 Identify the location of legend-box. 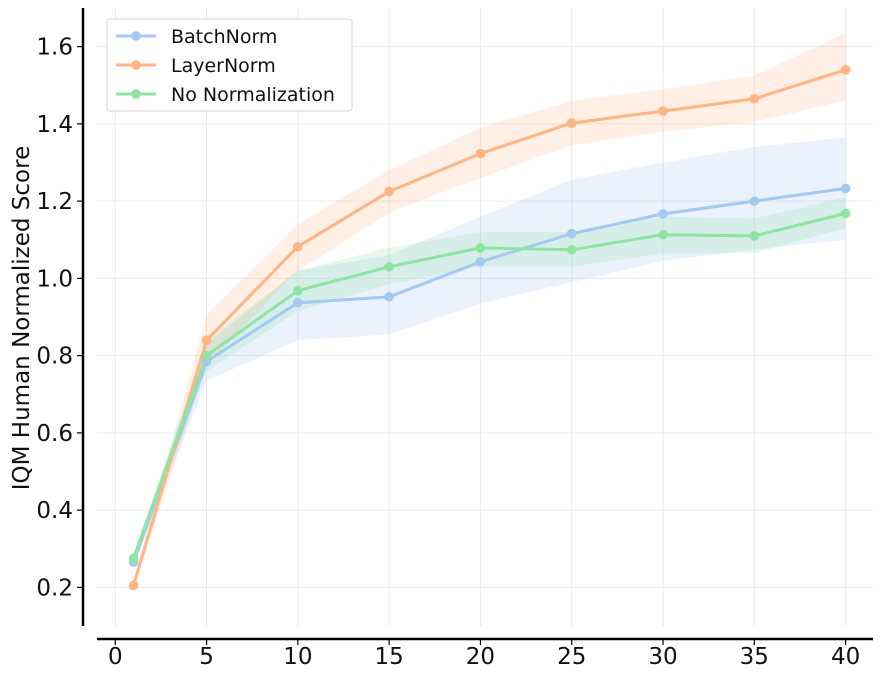
(229, 65).